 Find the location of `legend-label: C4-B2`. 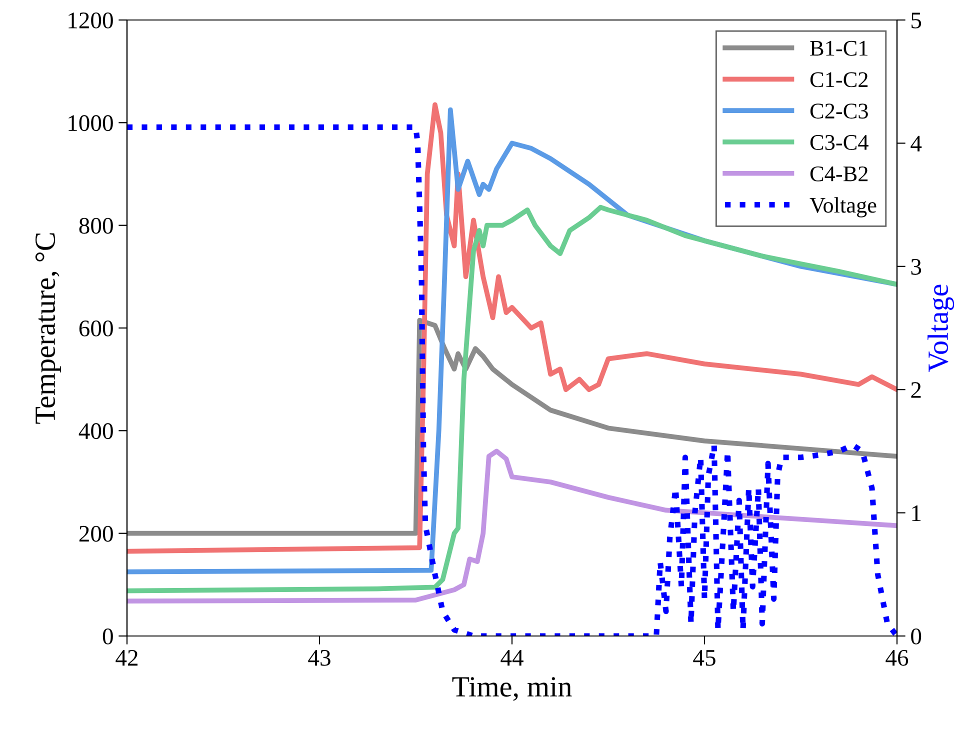

legend-label: C4-B2 is located at coordinates (839, 174).